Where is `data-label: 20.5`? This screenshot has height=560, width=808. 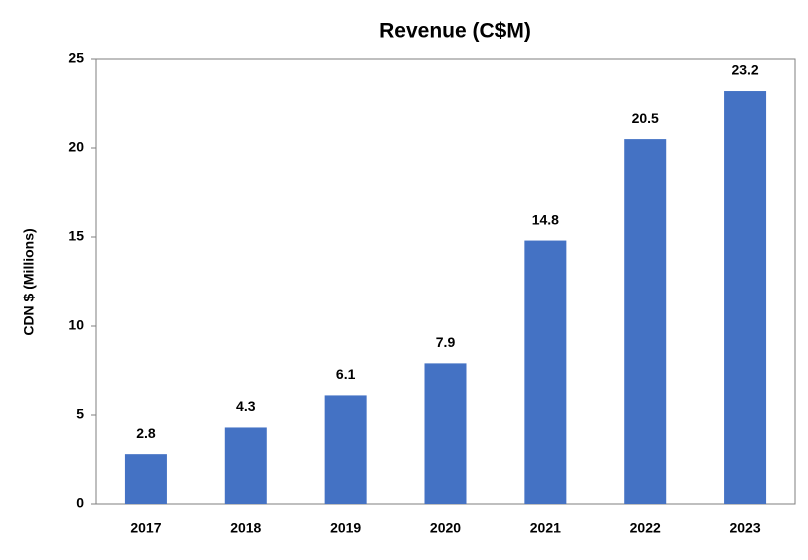 data-label: 20.5 is located at coordinates (645, 118).